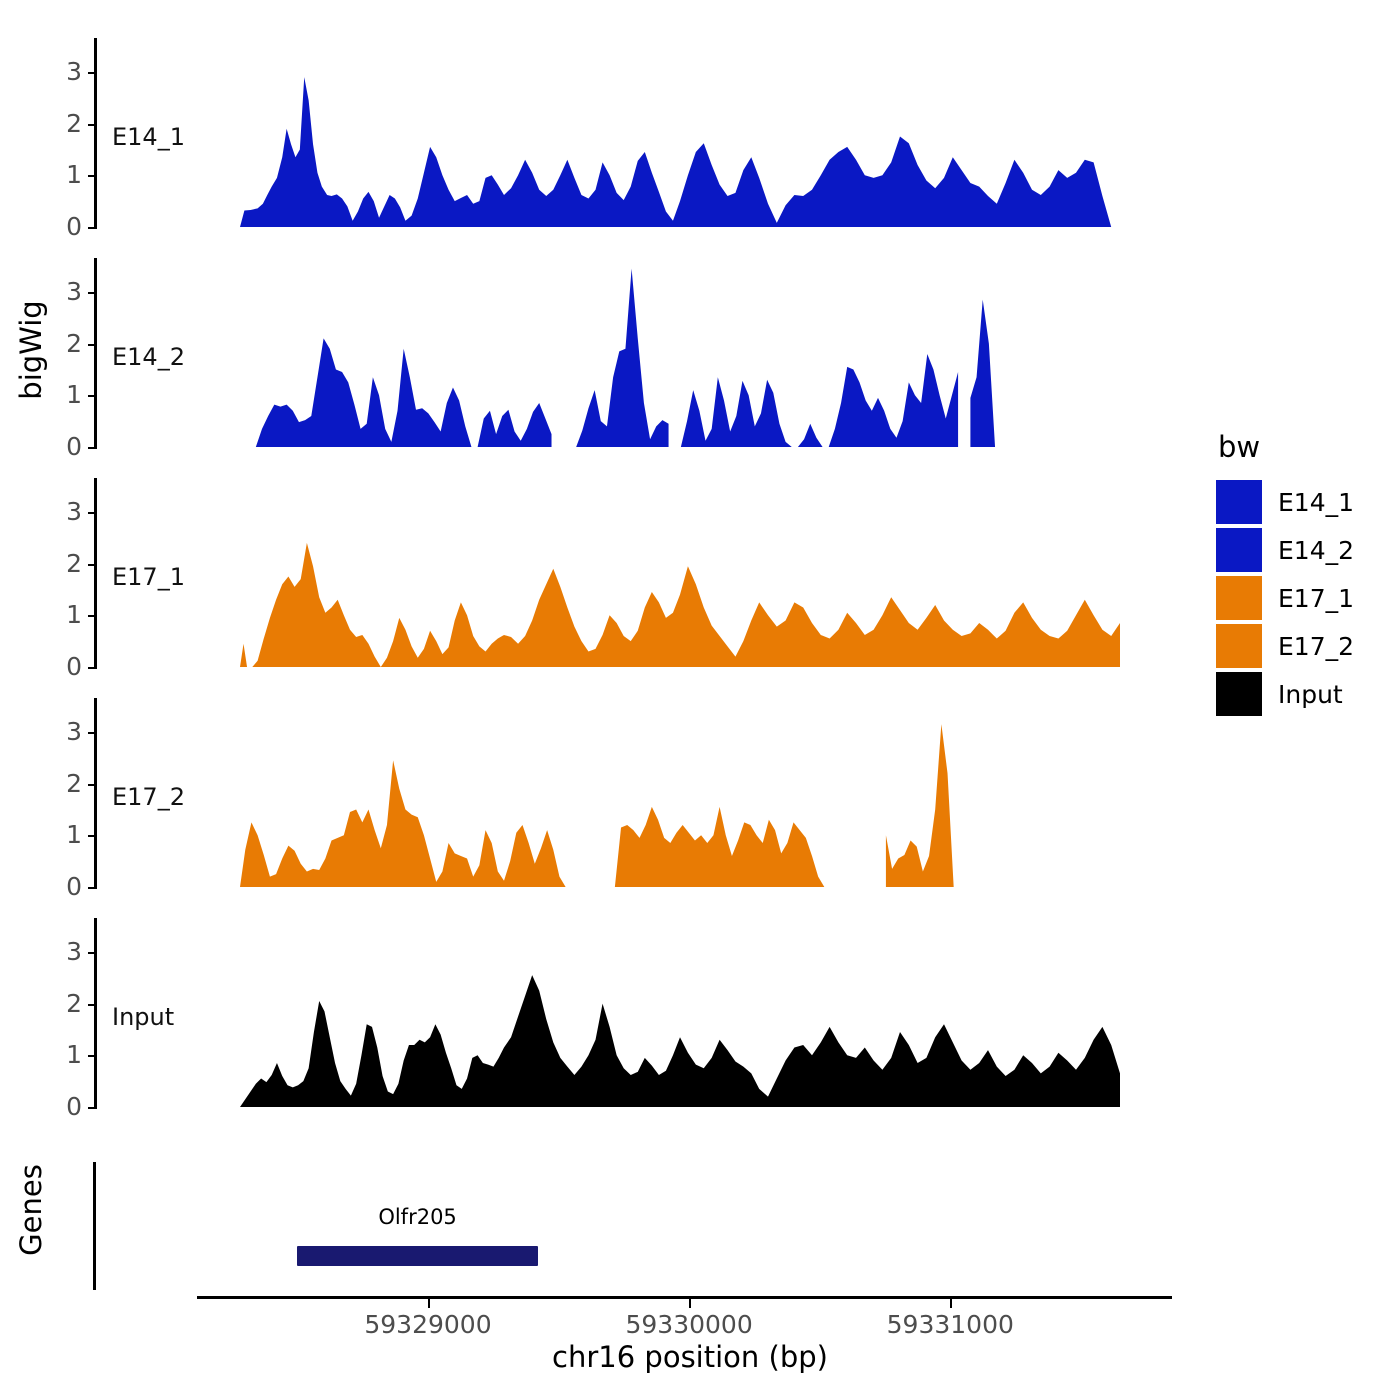  Describe the element at coordinates (684, 1297) in the screenshot. I see `x-axis-line` at that location.